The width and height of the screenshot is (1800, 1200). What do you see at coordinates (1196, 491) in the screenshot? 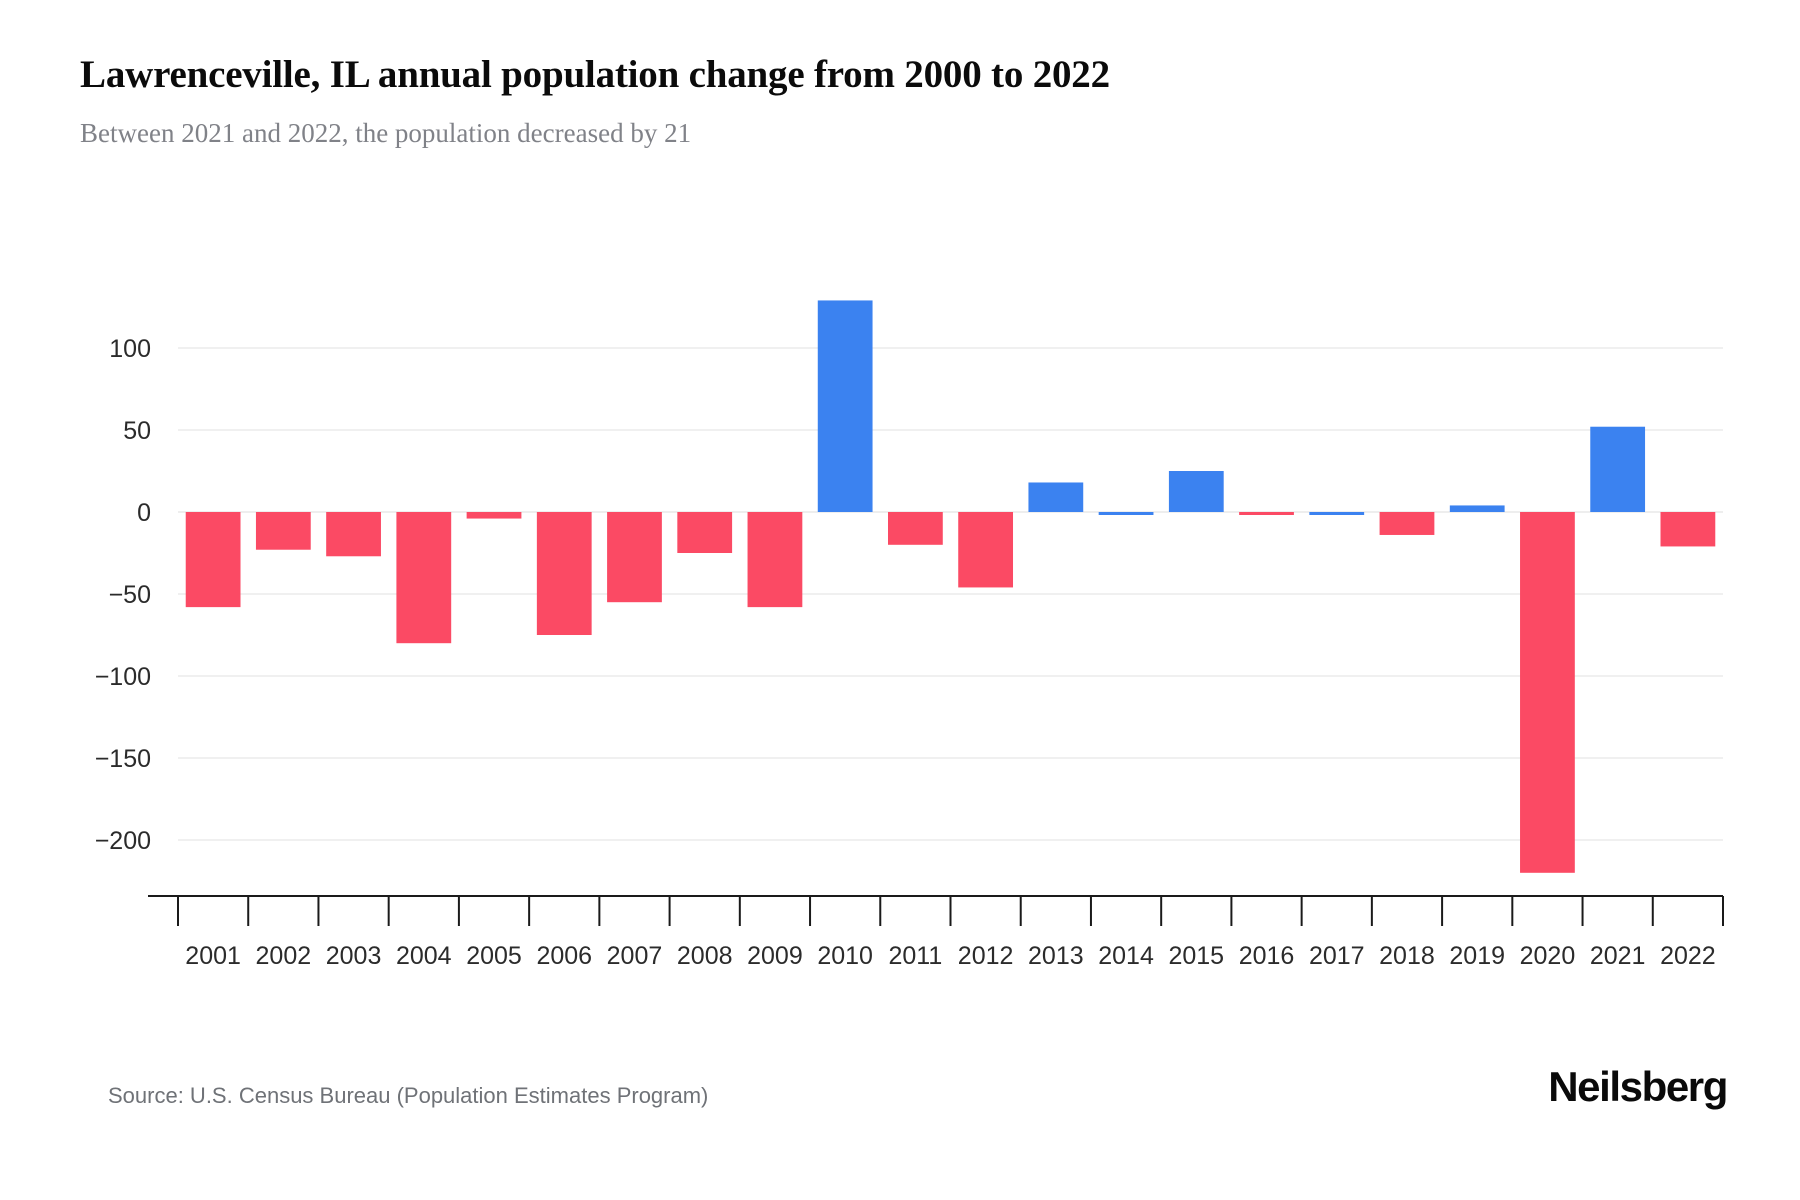
I see `bar-2015` at bounding box center [1196, 491].